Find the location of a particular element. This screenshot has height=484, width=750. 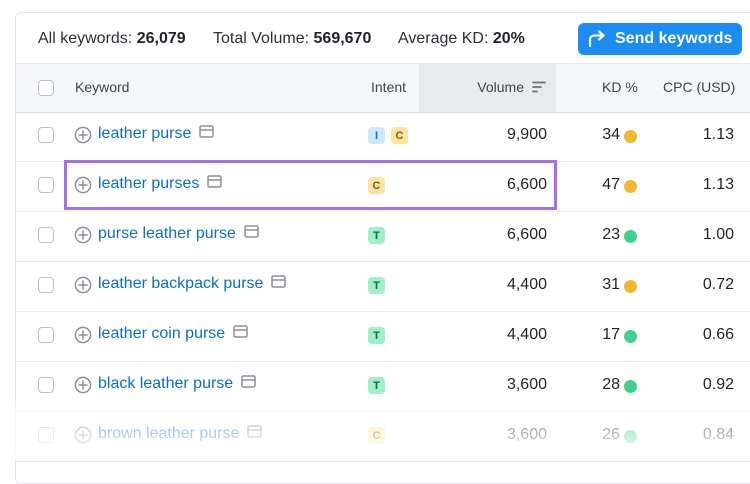

volume-value: 9,900 is located at coordinates (526, 134).